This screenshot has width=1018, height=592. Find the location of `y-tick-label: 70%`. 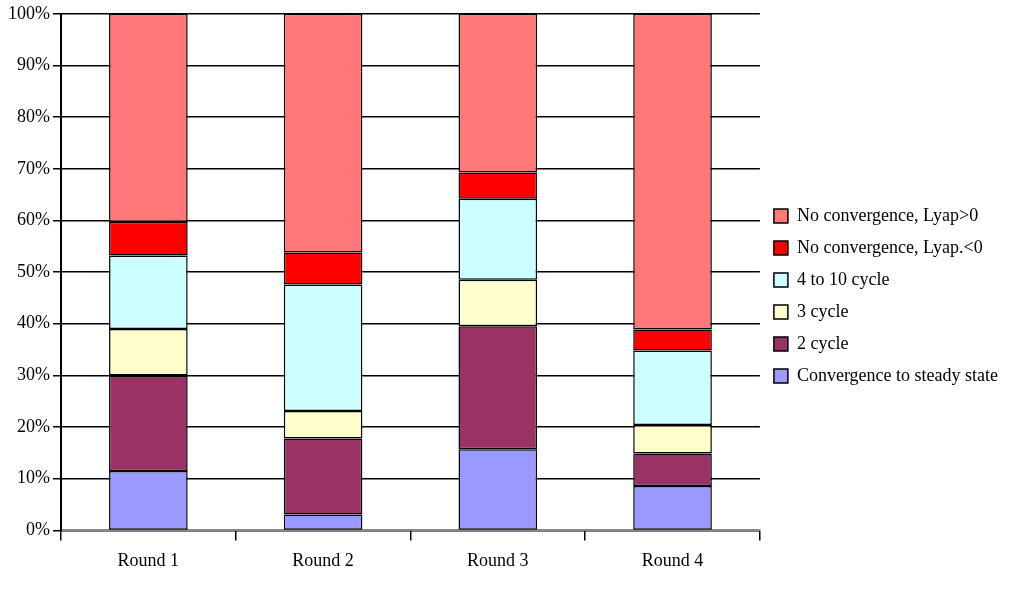

y-tick-label: 70% is located at coordinates (33, 167).